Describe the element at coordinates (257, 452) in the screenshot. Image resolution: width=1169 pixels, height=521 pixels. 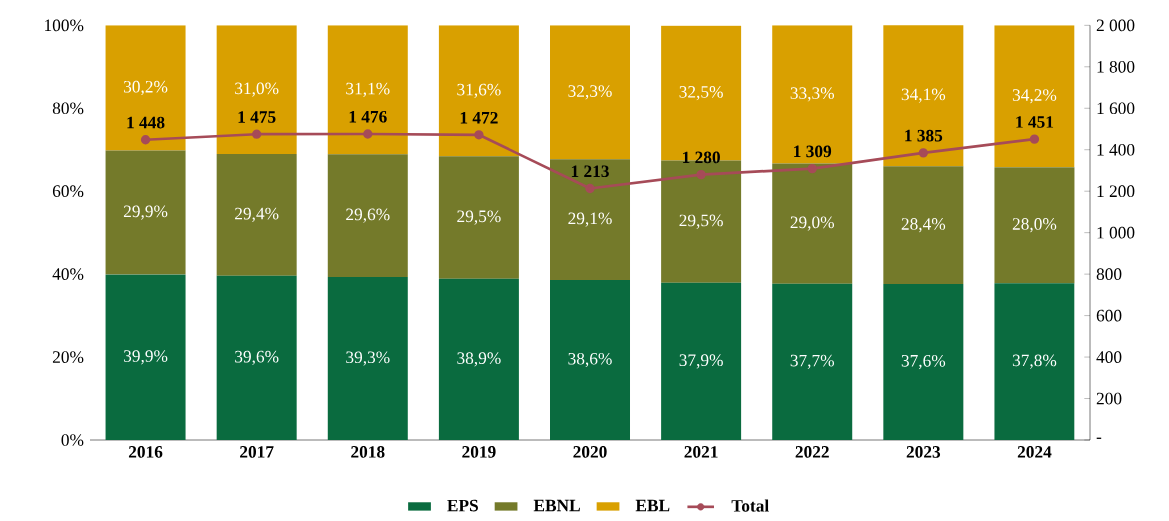
I see `x-tick-label: 2017` at that location.